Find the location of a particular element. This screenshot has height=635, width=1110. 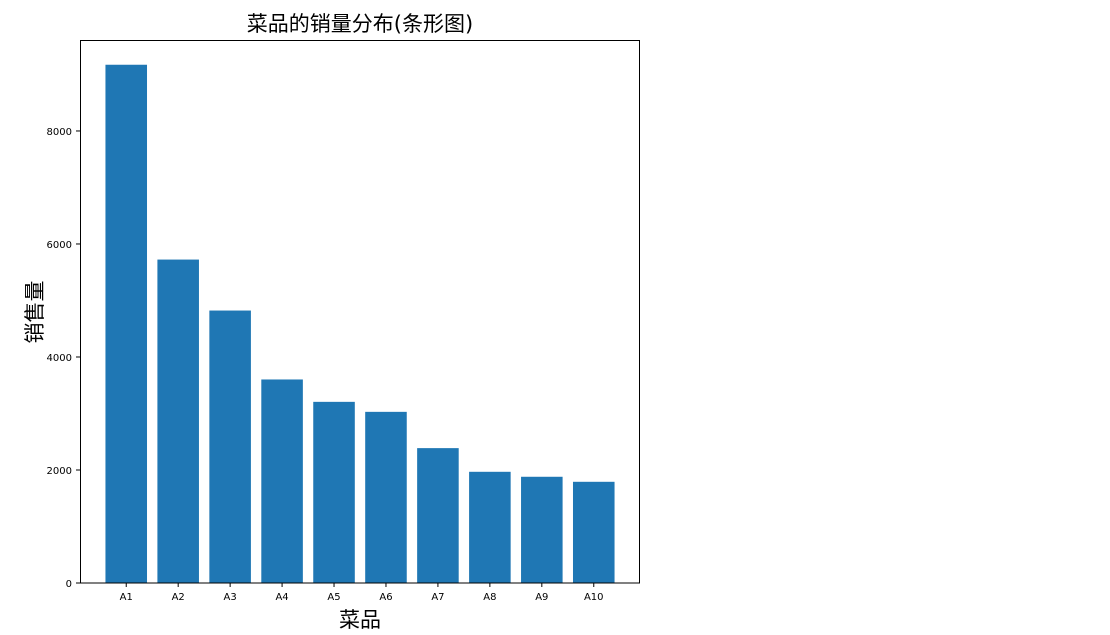

x-tick-label: A10 is located at coordinates (594, 597).